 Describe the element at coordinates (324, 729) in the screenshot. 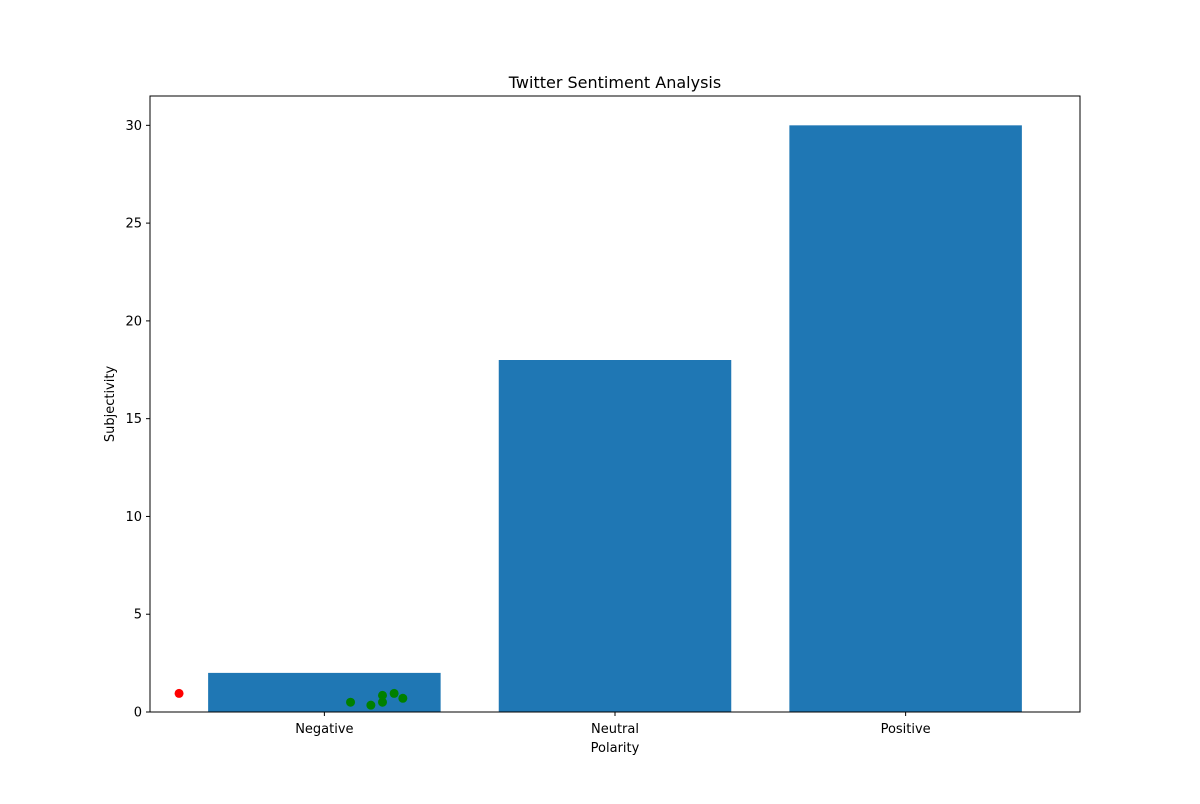

I see `x-tick-label: Negative` at that location.